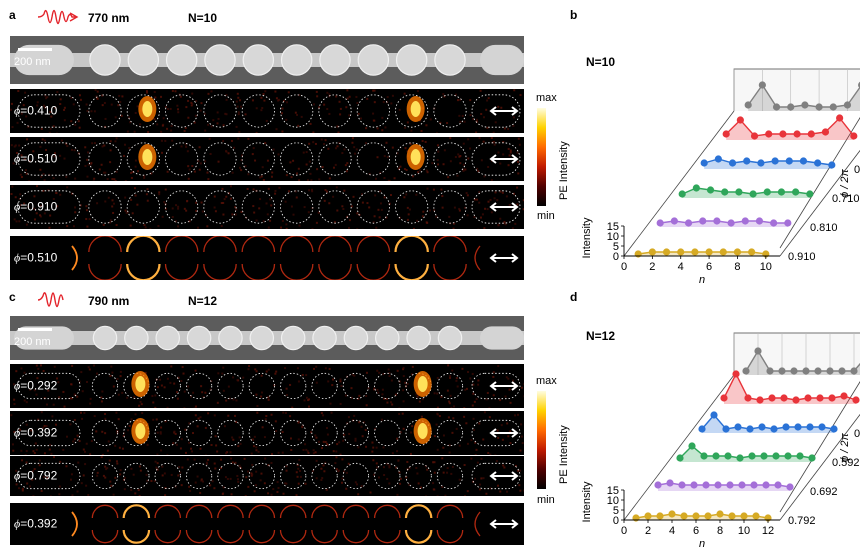 This screenshot has height=552, width=864. What do you see at coordinates (35, 329) in the screenshot?
I see `scale-bar` at bounding box center [35, 329].